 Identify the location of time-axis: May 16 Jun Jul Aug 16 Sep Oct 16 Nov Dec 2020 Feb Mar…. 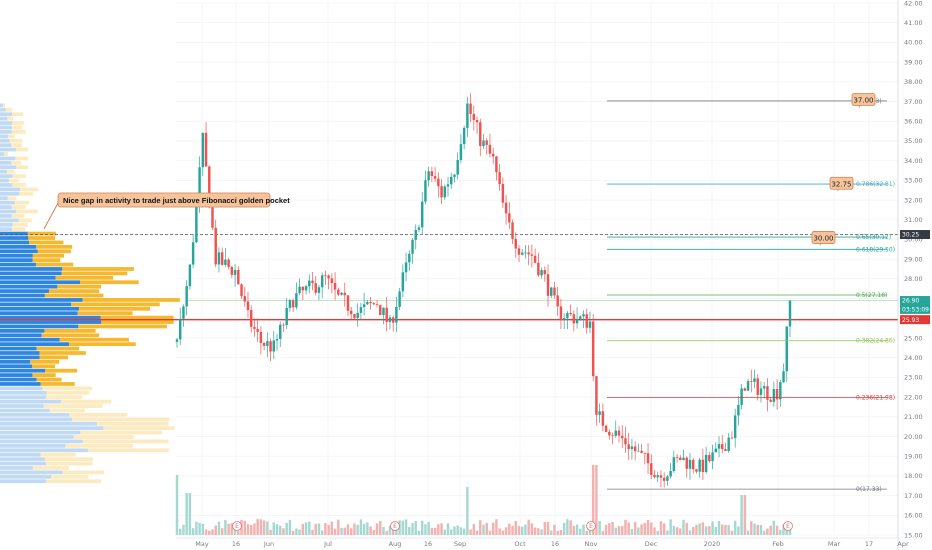
(542, 542).